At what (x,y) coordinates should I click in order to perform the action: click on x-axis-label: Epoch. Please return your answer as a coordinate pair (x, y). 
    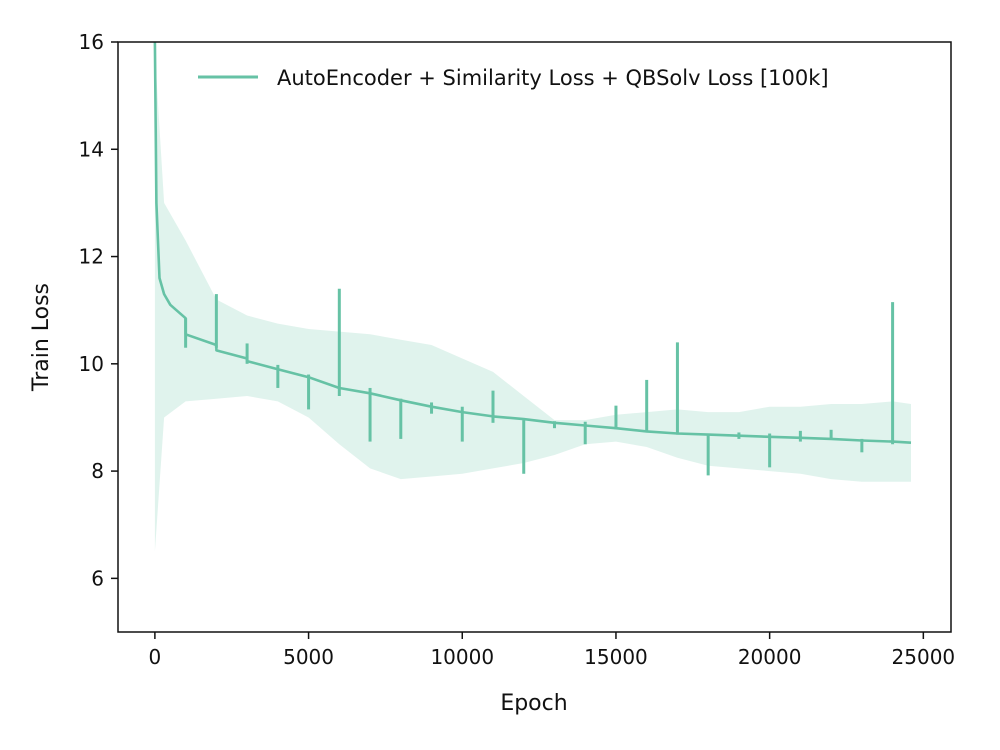
    Looking at the image, I should click on (533, 703).